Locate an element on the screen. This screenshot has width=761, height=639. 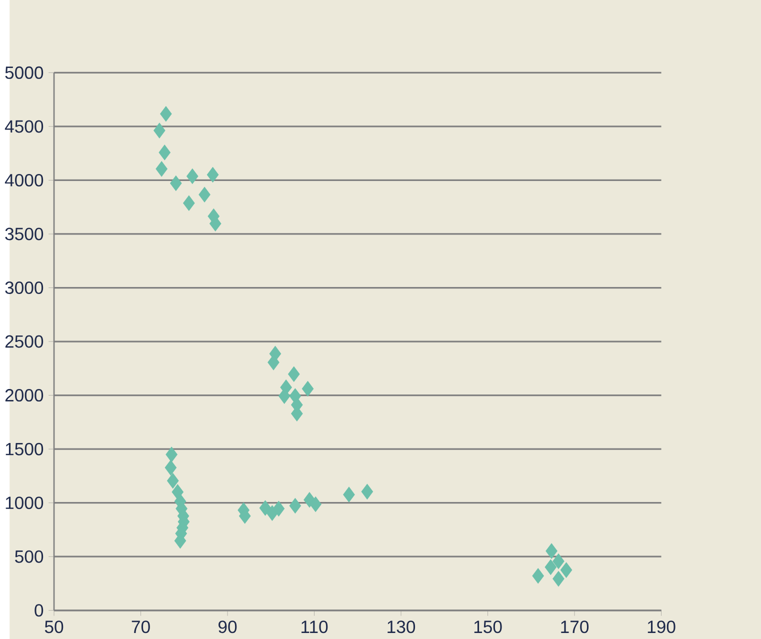
x-tick-label: 70 is located at coordinates (141, 626).